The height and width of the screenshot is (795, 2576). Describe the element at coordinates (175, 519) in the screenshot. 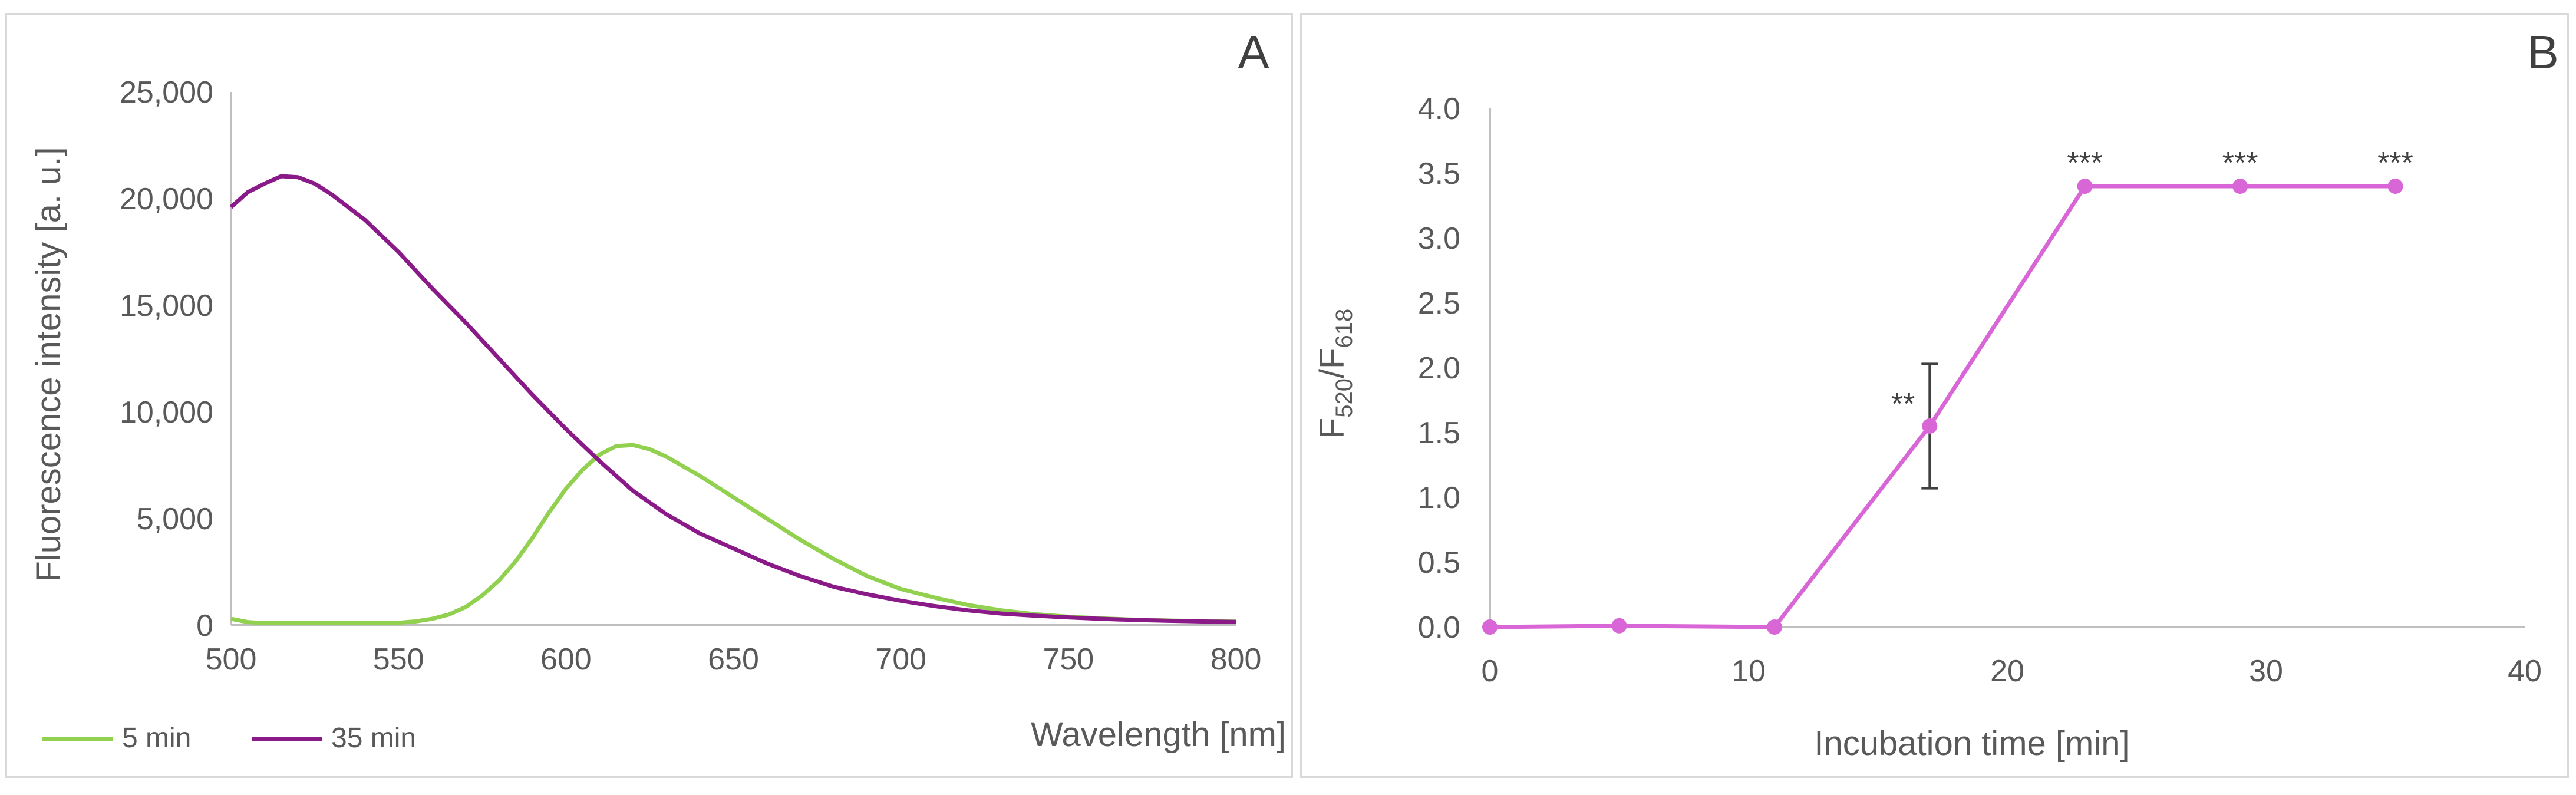

I see `y-tick-label: 5,000` at that location.